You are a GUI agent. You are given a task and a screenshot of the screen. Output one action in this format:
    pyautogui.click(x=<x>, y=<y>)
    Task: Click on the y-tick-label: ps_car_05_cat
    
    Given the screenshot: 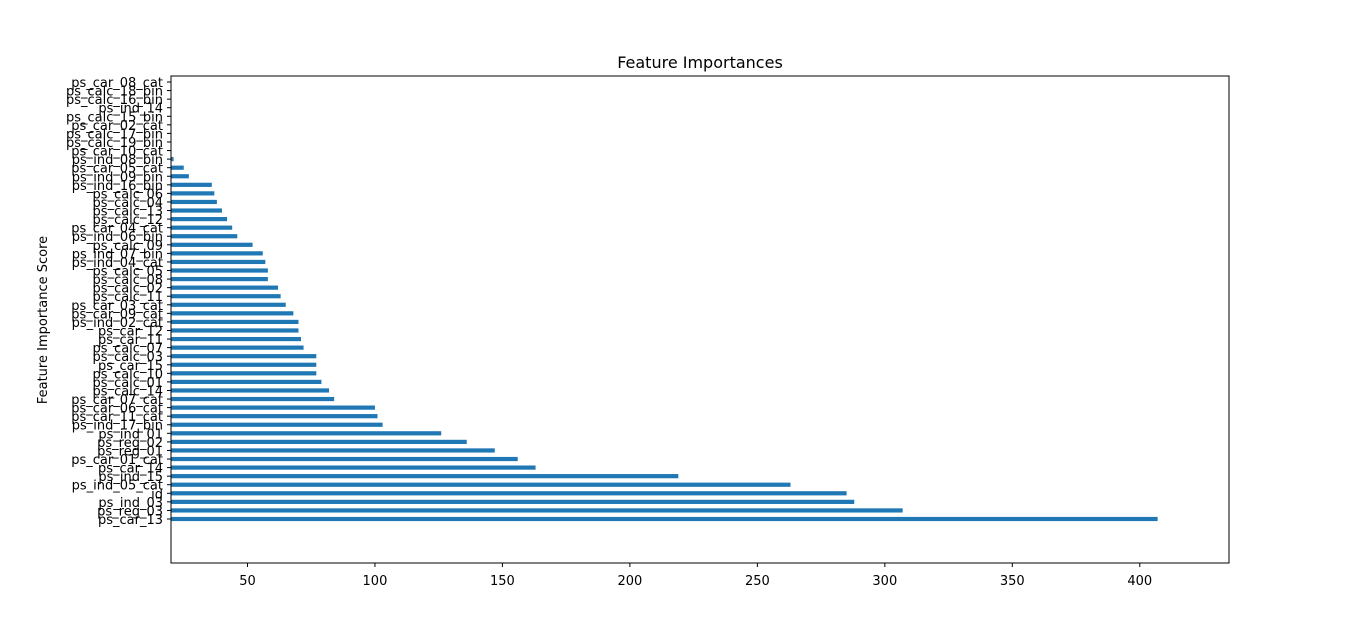 What is the action you would take?
    pyautogui.click(x=117, y=169)
    